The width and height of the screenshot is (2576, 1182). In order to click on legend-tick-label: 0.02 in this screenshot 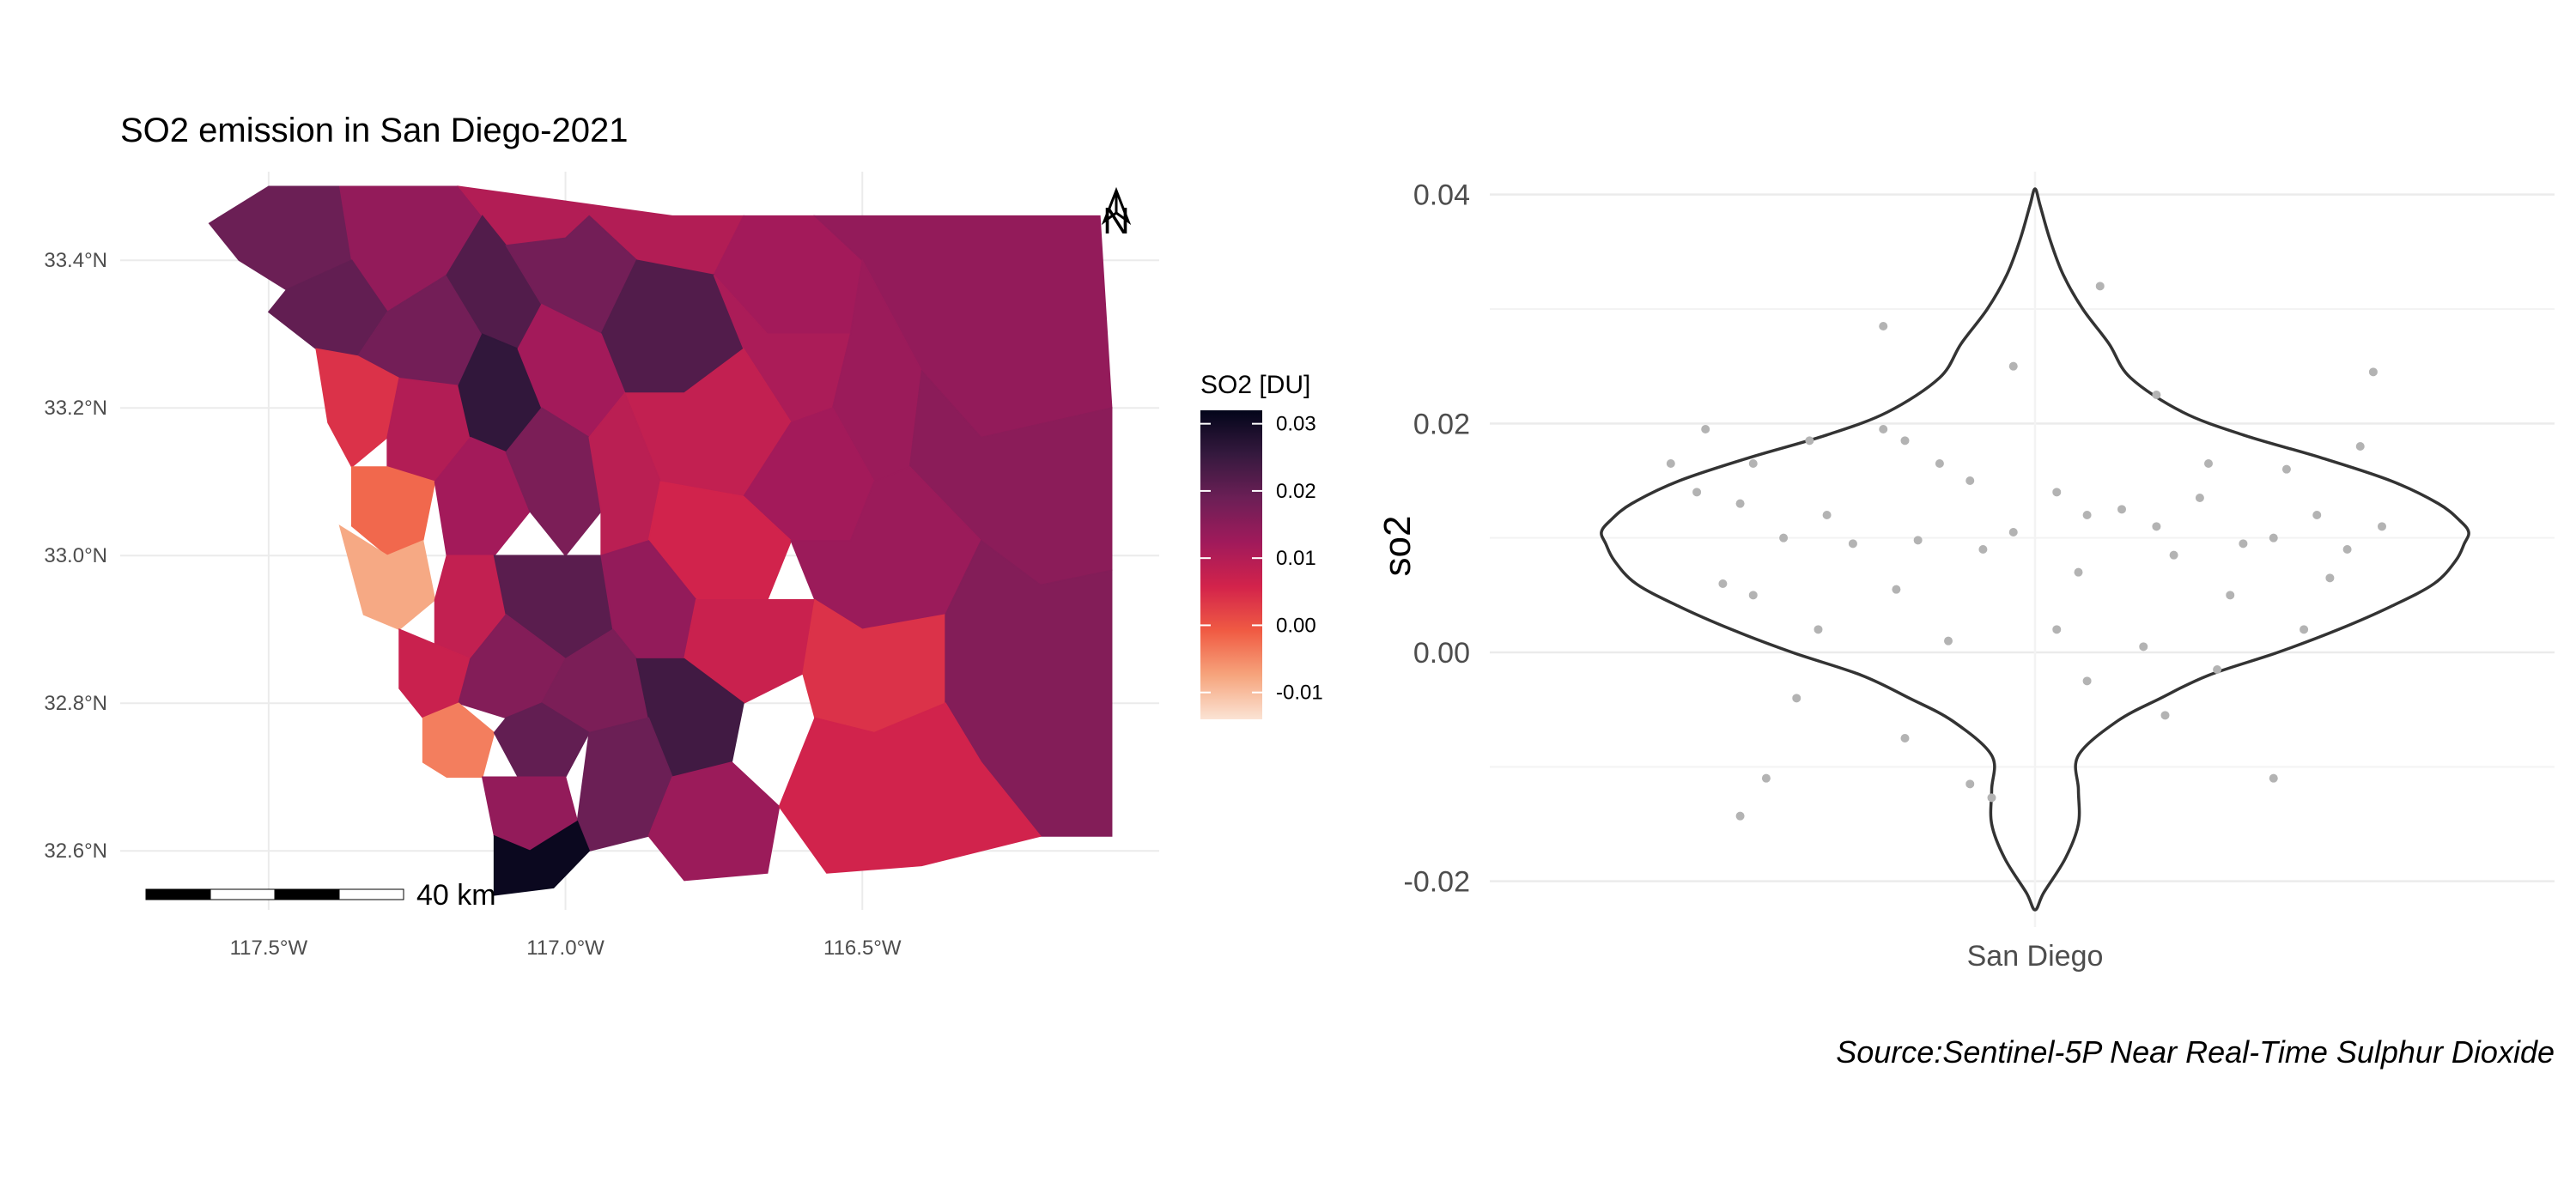, I will do `click(1296, 492)`.